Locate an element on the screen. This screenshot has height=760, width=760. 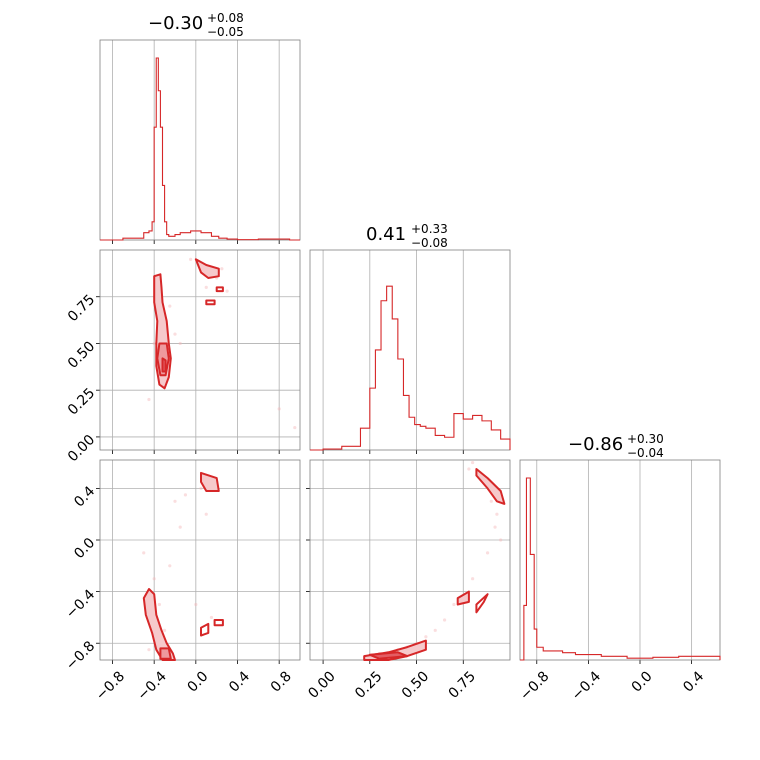
tick-label-y-2-2: 0.0 is located at coordinates (84, 548).